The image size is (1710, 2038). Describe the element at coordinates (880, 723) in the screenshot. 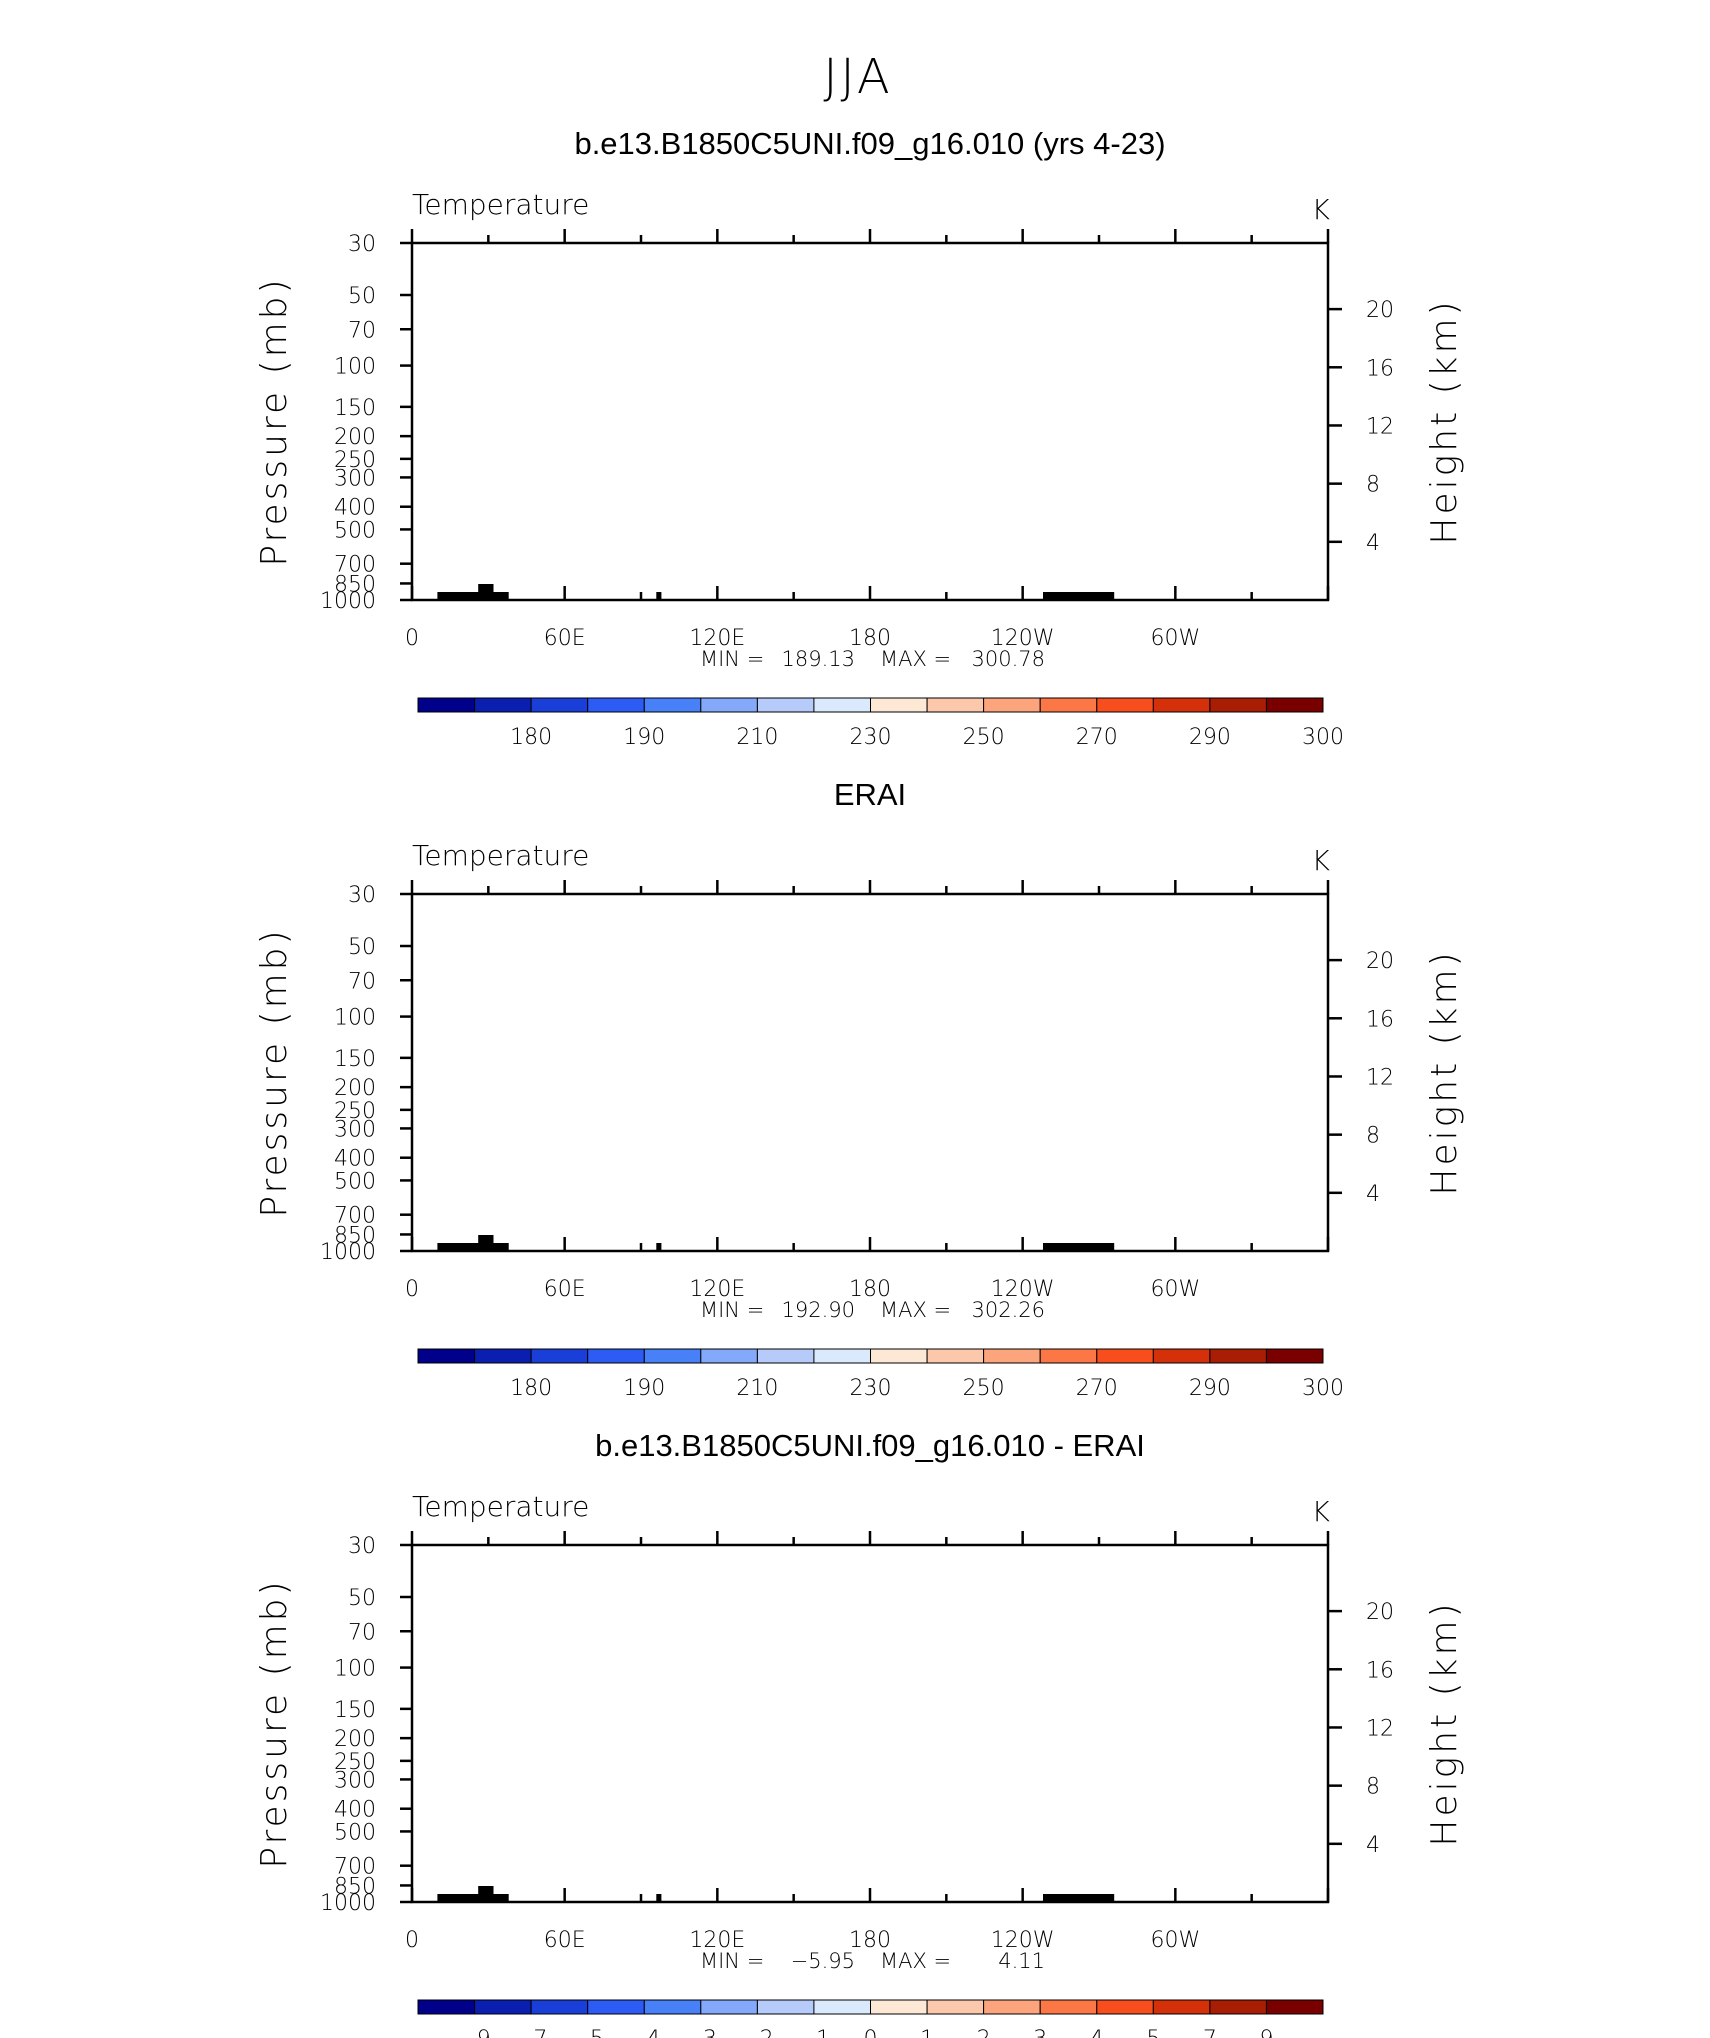

I see `colorbar: 180 190 210 230 250 270 290 300` at that location.